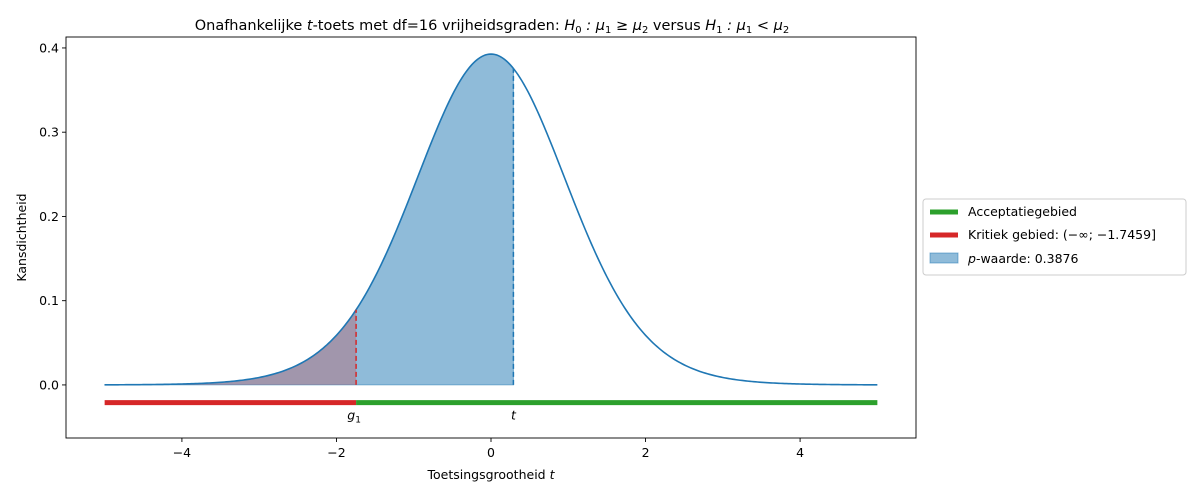 The width and height of the screenshot is (1200, 504). I want to click on legend-box, so click(1054, 237).